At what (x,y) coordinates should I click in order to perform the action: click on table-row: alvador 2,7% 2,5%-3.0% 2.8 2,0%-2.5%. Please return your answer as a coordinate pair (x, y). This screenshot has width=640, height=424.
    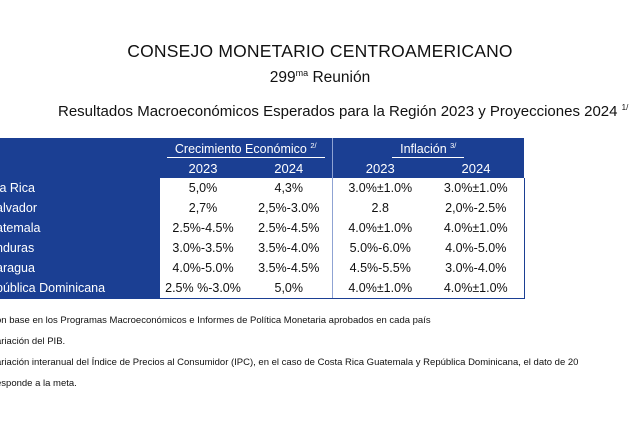
    Looking at the image, I should click on (262, 208).